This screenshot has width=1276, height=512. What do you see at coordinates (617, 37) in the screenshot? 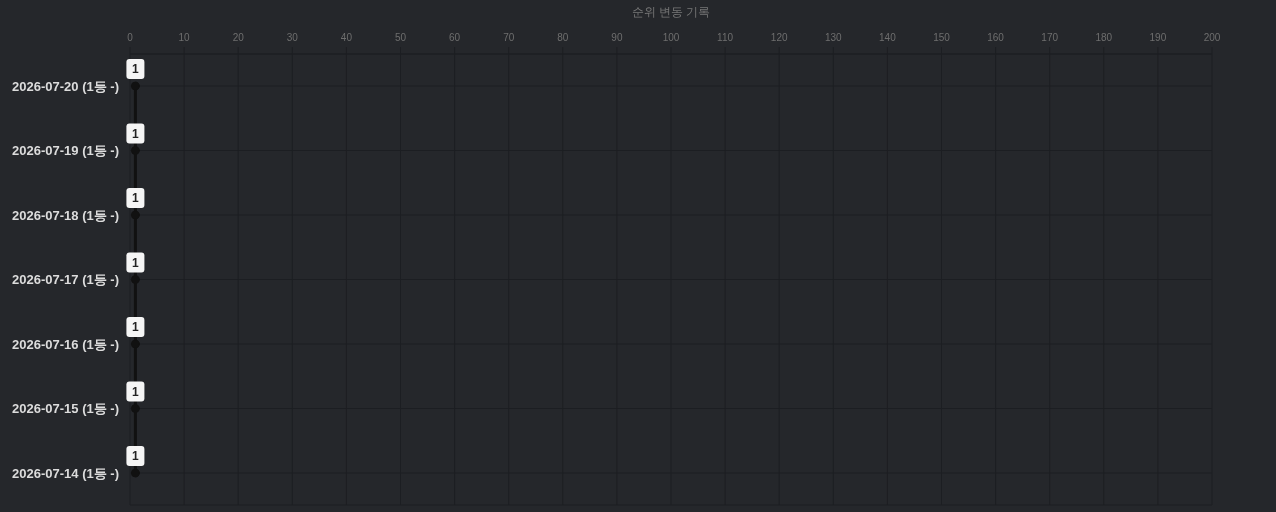
I see `x-tick-label: 90` at bounding box center [617, 37].